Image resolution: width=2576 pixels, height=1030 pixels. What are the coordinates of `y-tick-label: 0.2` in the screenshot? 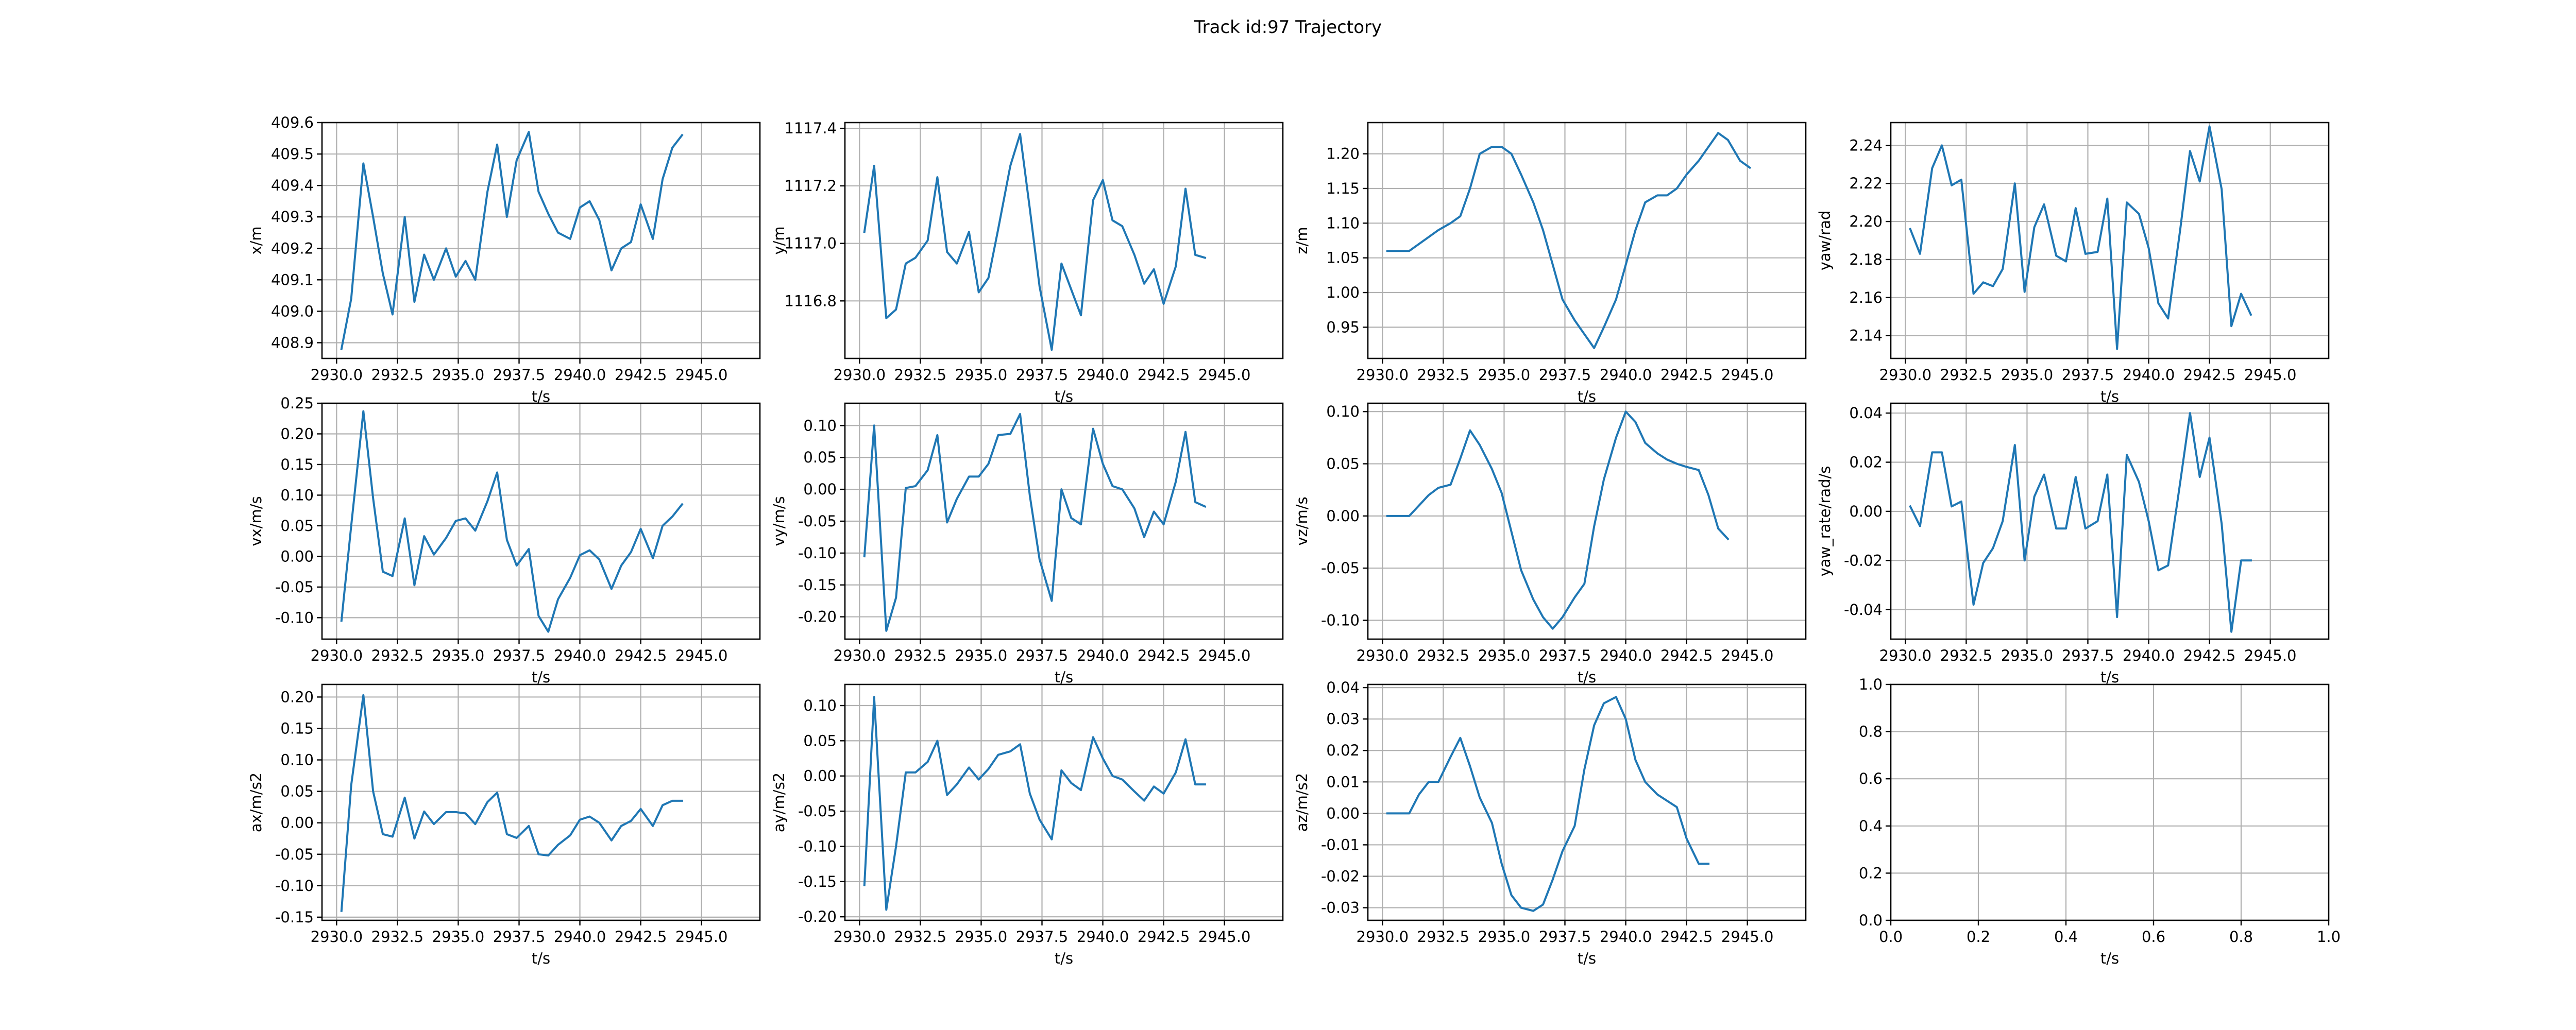 It's located at (1871, 873).